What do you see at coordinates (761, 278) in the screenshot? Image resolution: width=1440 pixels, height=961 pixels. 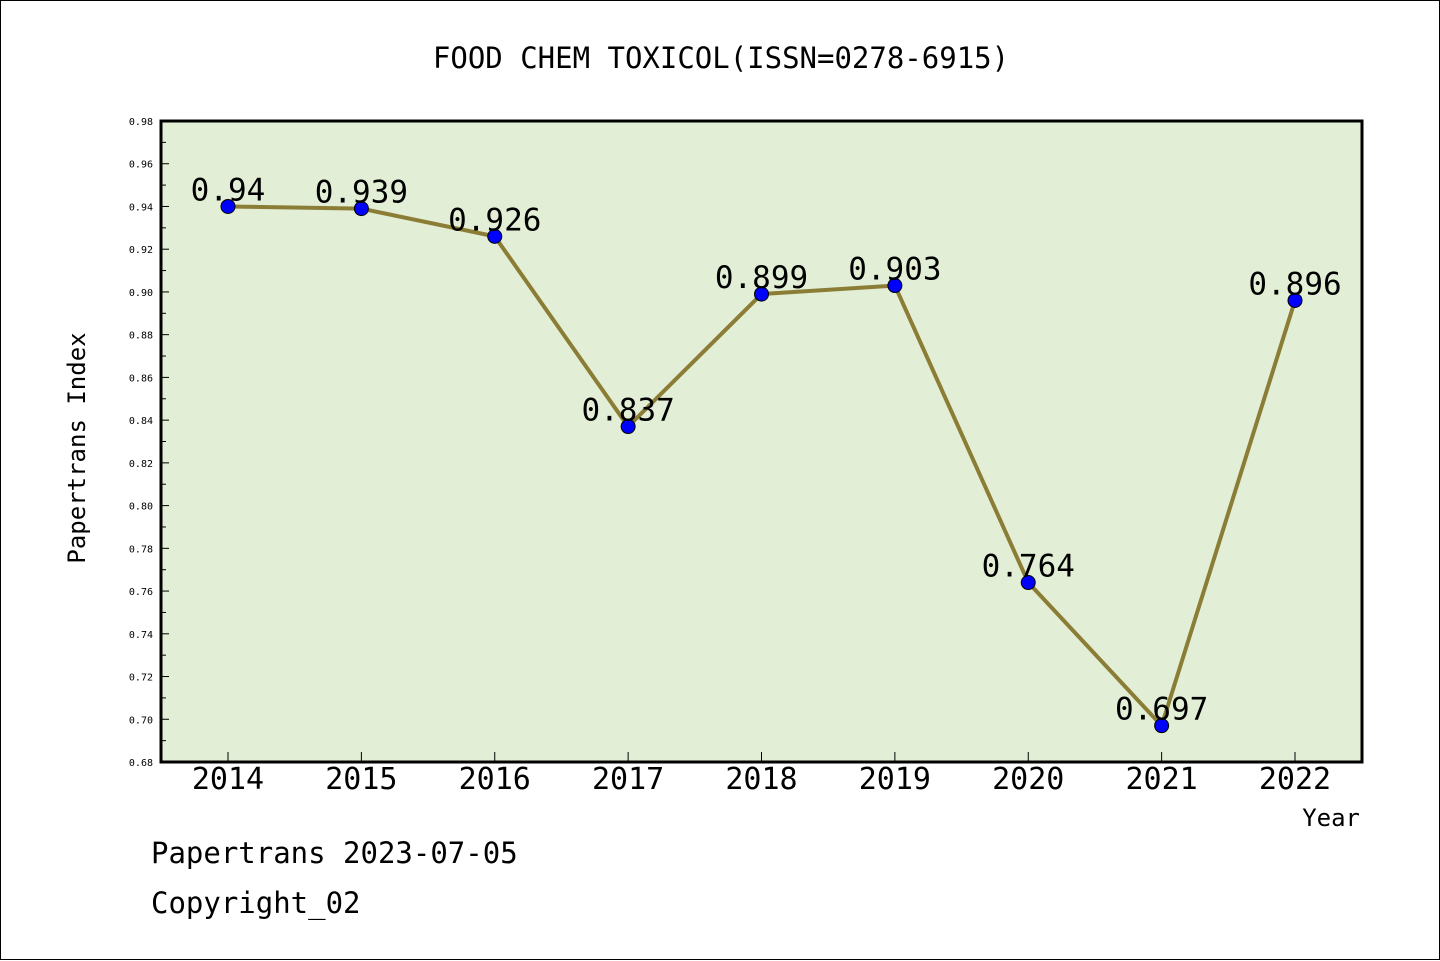 I see `data-label: 0.899` at bounding box center [761, 278].